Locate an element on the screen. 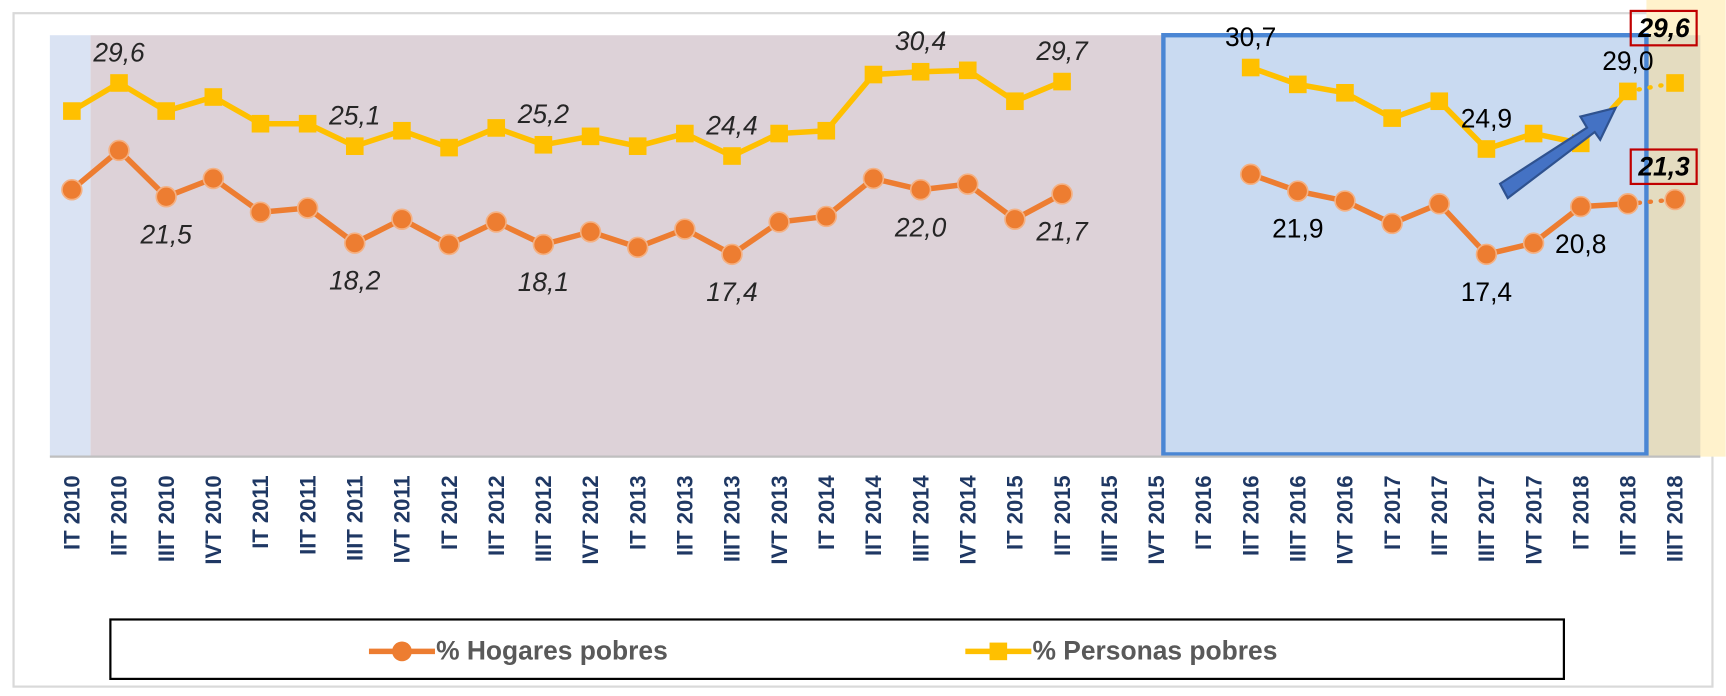 This screenshot has height=696, width=1726. data-label: 24,9 is located at coordinates (1486, 118).